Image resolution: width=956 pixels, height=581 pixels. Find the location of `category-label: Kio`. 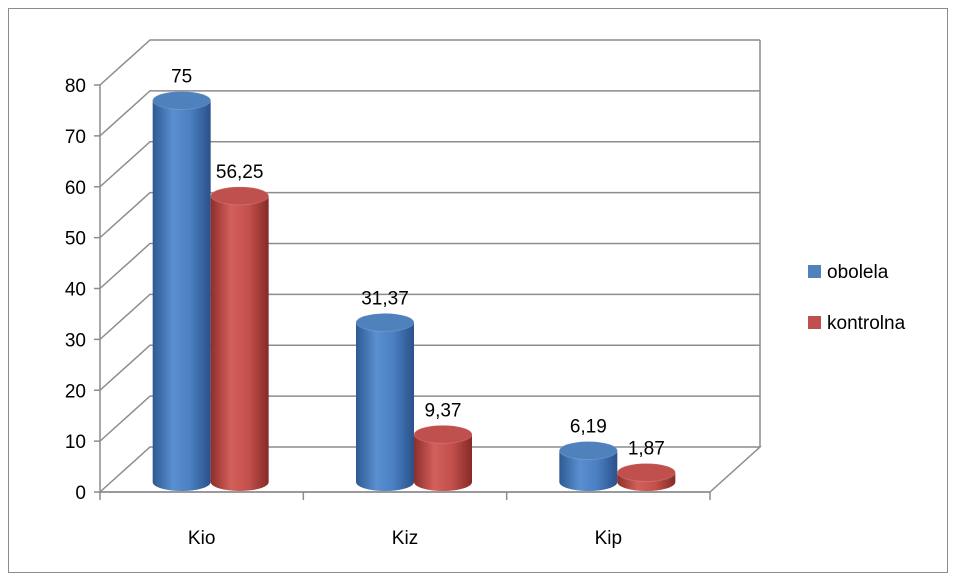

category-label: Kio is located at coordinates (201, 538).